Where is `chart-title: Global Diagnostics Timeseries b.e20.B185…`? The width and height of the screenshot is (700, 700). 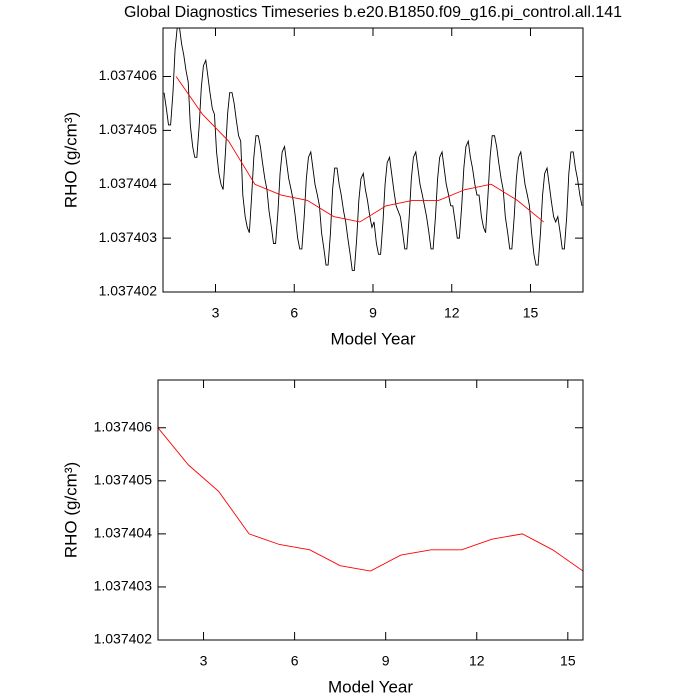 chart-title: Global Diagnostics Timeseries b.e20.B185… is located at coordinates (373, 12).